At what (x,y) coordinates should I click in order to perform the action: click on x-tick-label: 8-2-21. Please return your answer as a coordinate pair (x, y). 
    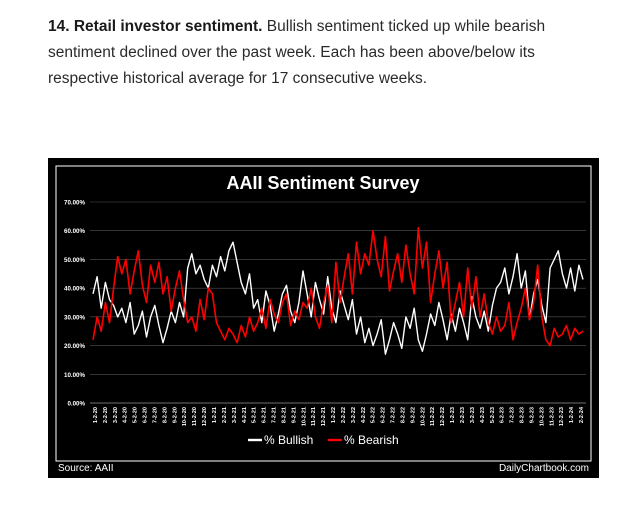
    Looking at the image, I should click on (284, 415).